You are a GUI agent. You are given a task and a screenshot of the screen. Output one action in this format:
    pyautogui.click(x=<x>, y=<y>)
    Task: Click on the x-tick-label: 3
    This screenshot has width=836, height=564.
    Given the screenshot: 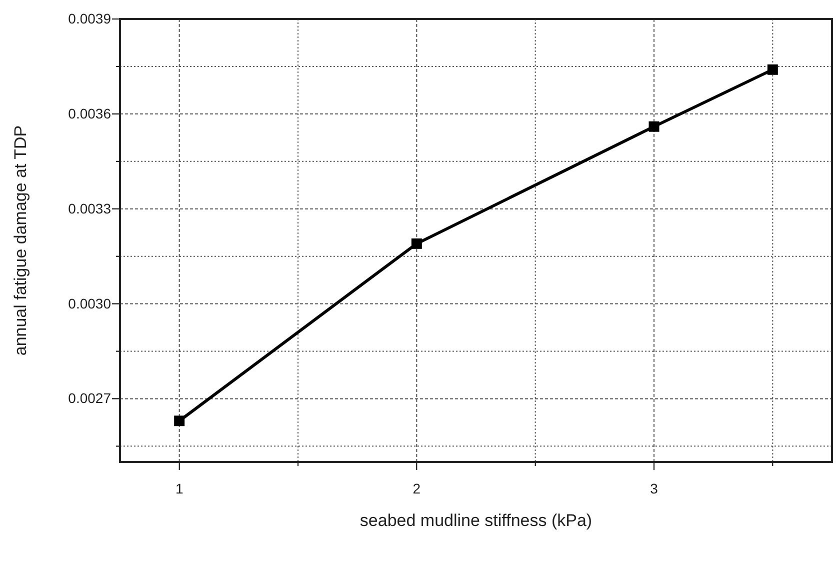 What is the action you would take?
    pyautogui.click(x=654, y=488)
    